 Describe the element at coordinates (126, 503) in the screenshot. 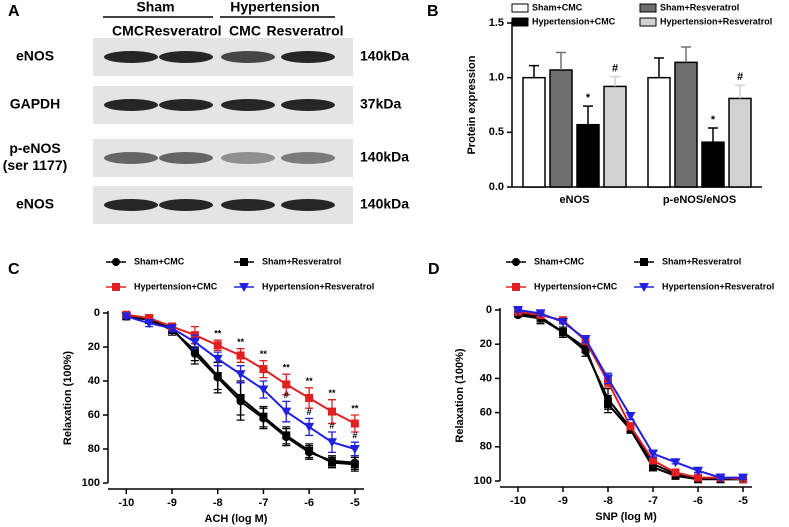

I see `x-tick-label: -10` at that location.